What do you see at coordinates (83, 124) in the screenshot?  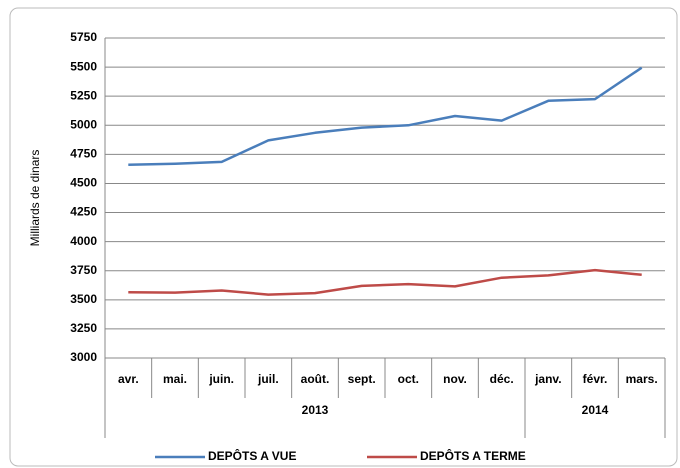 I see `y-tick-label: 5000` at bounding box center [83, 124].